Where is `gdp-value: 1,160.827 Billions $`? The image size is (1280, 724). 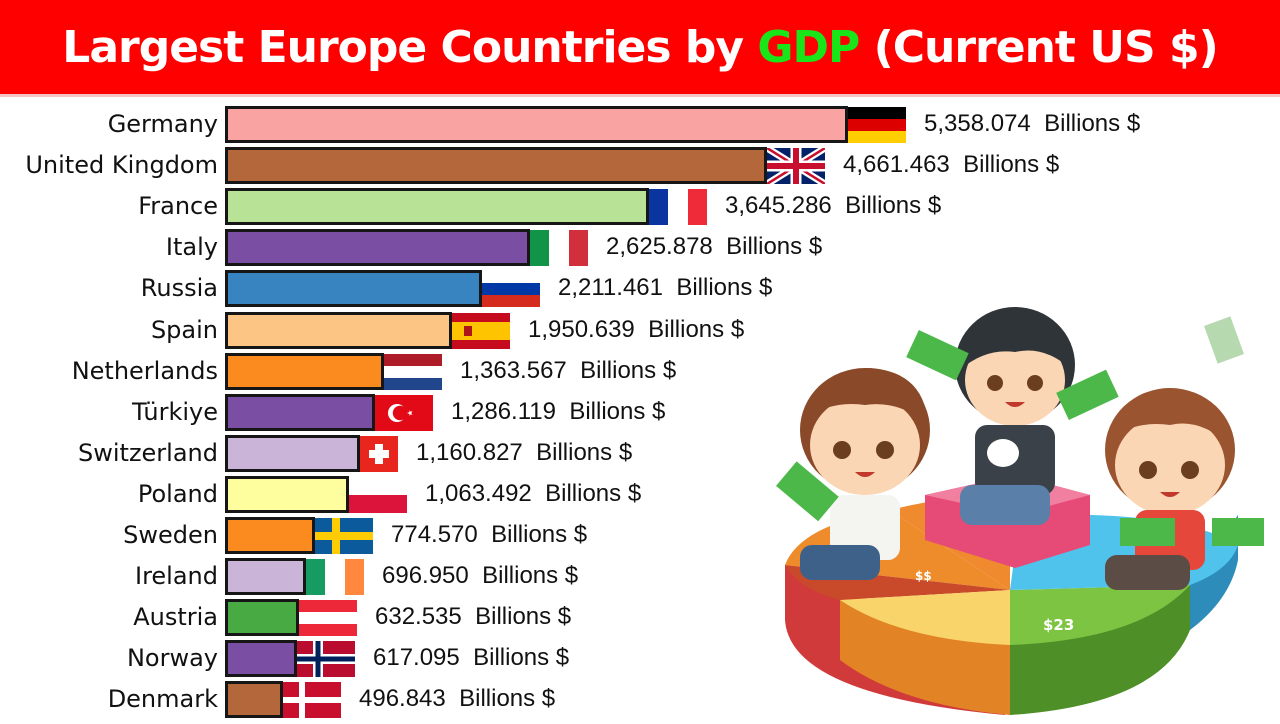 gdp-value: 1,160.827 Billions $ is located at coordinates (524, 453).